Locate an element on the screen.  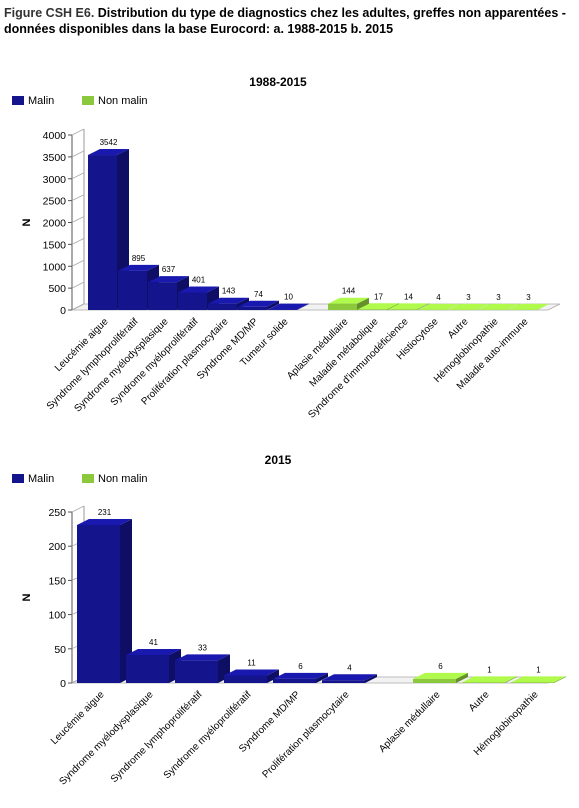
value-label-leucemie-aigue: 231 is located at coordinates (105, 512).